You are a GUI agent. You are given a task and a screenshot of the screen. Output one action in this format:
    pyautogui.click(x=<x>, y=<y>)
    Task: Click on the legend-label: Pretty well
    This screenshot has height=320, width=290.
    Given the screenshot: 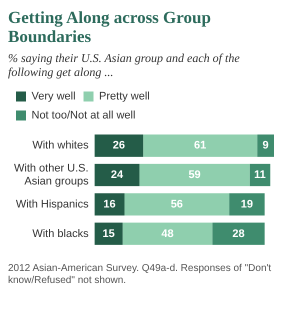 What is the action you would take?
    pyautogui.click(x=124, y=96)
    